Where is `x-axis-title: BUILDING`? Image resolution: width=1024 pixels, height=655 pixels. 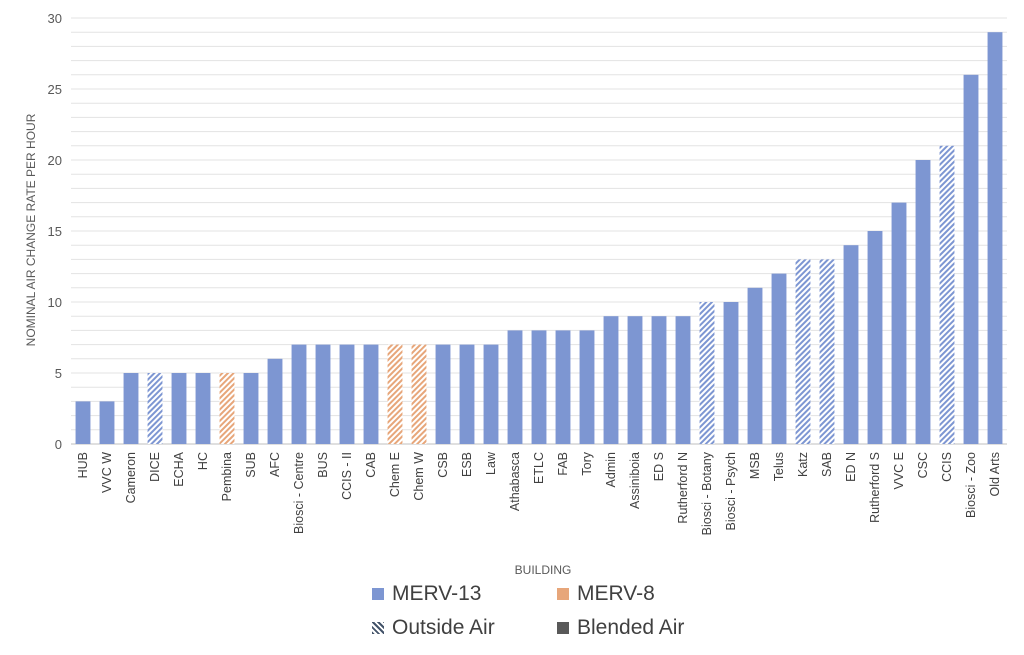 x-axis-title: BUILDING is located at coordinates (543, 570).